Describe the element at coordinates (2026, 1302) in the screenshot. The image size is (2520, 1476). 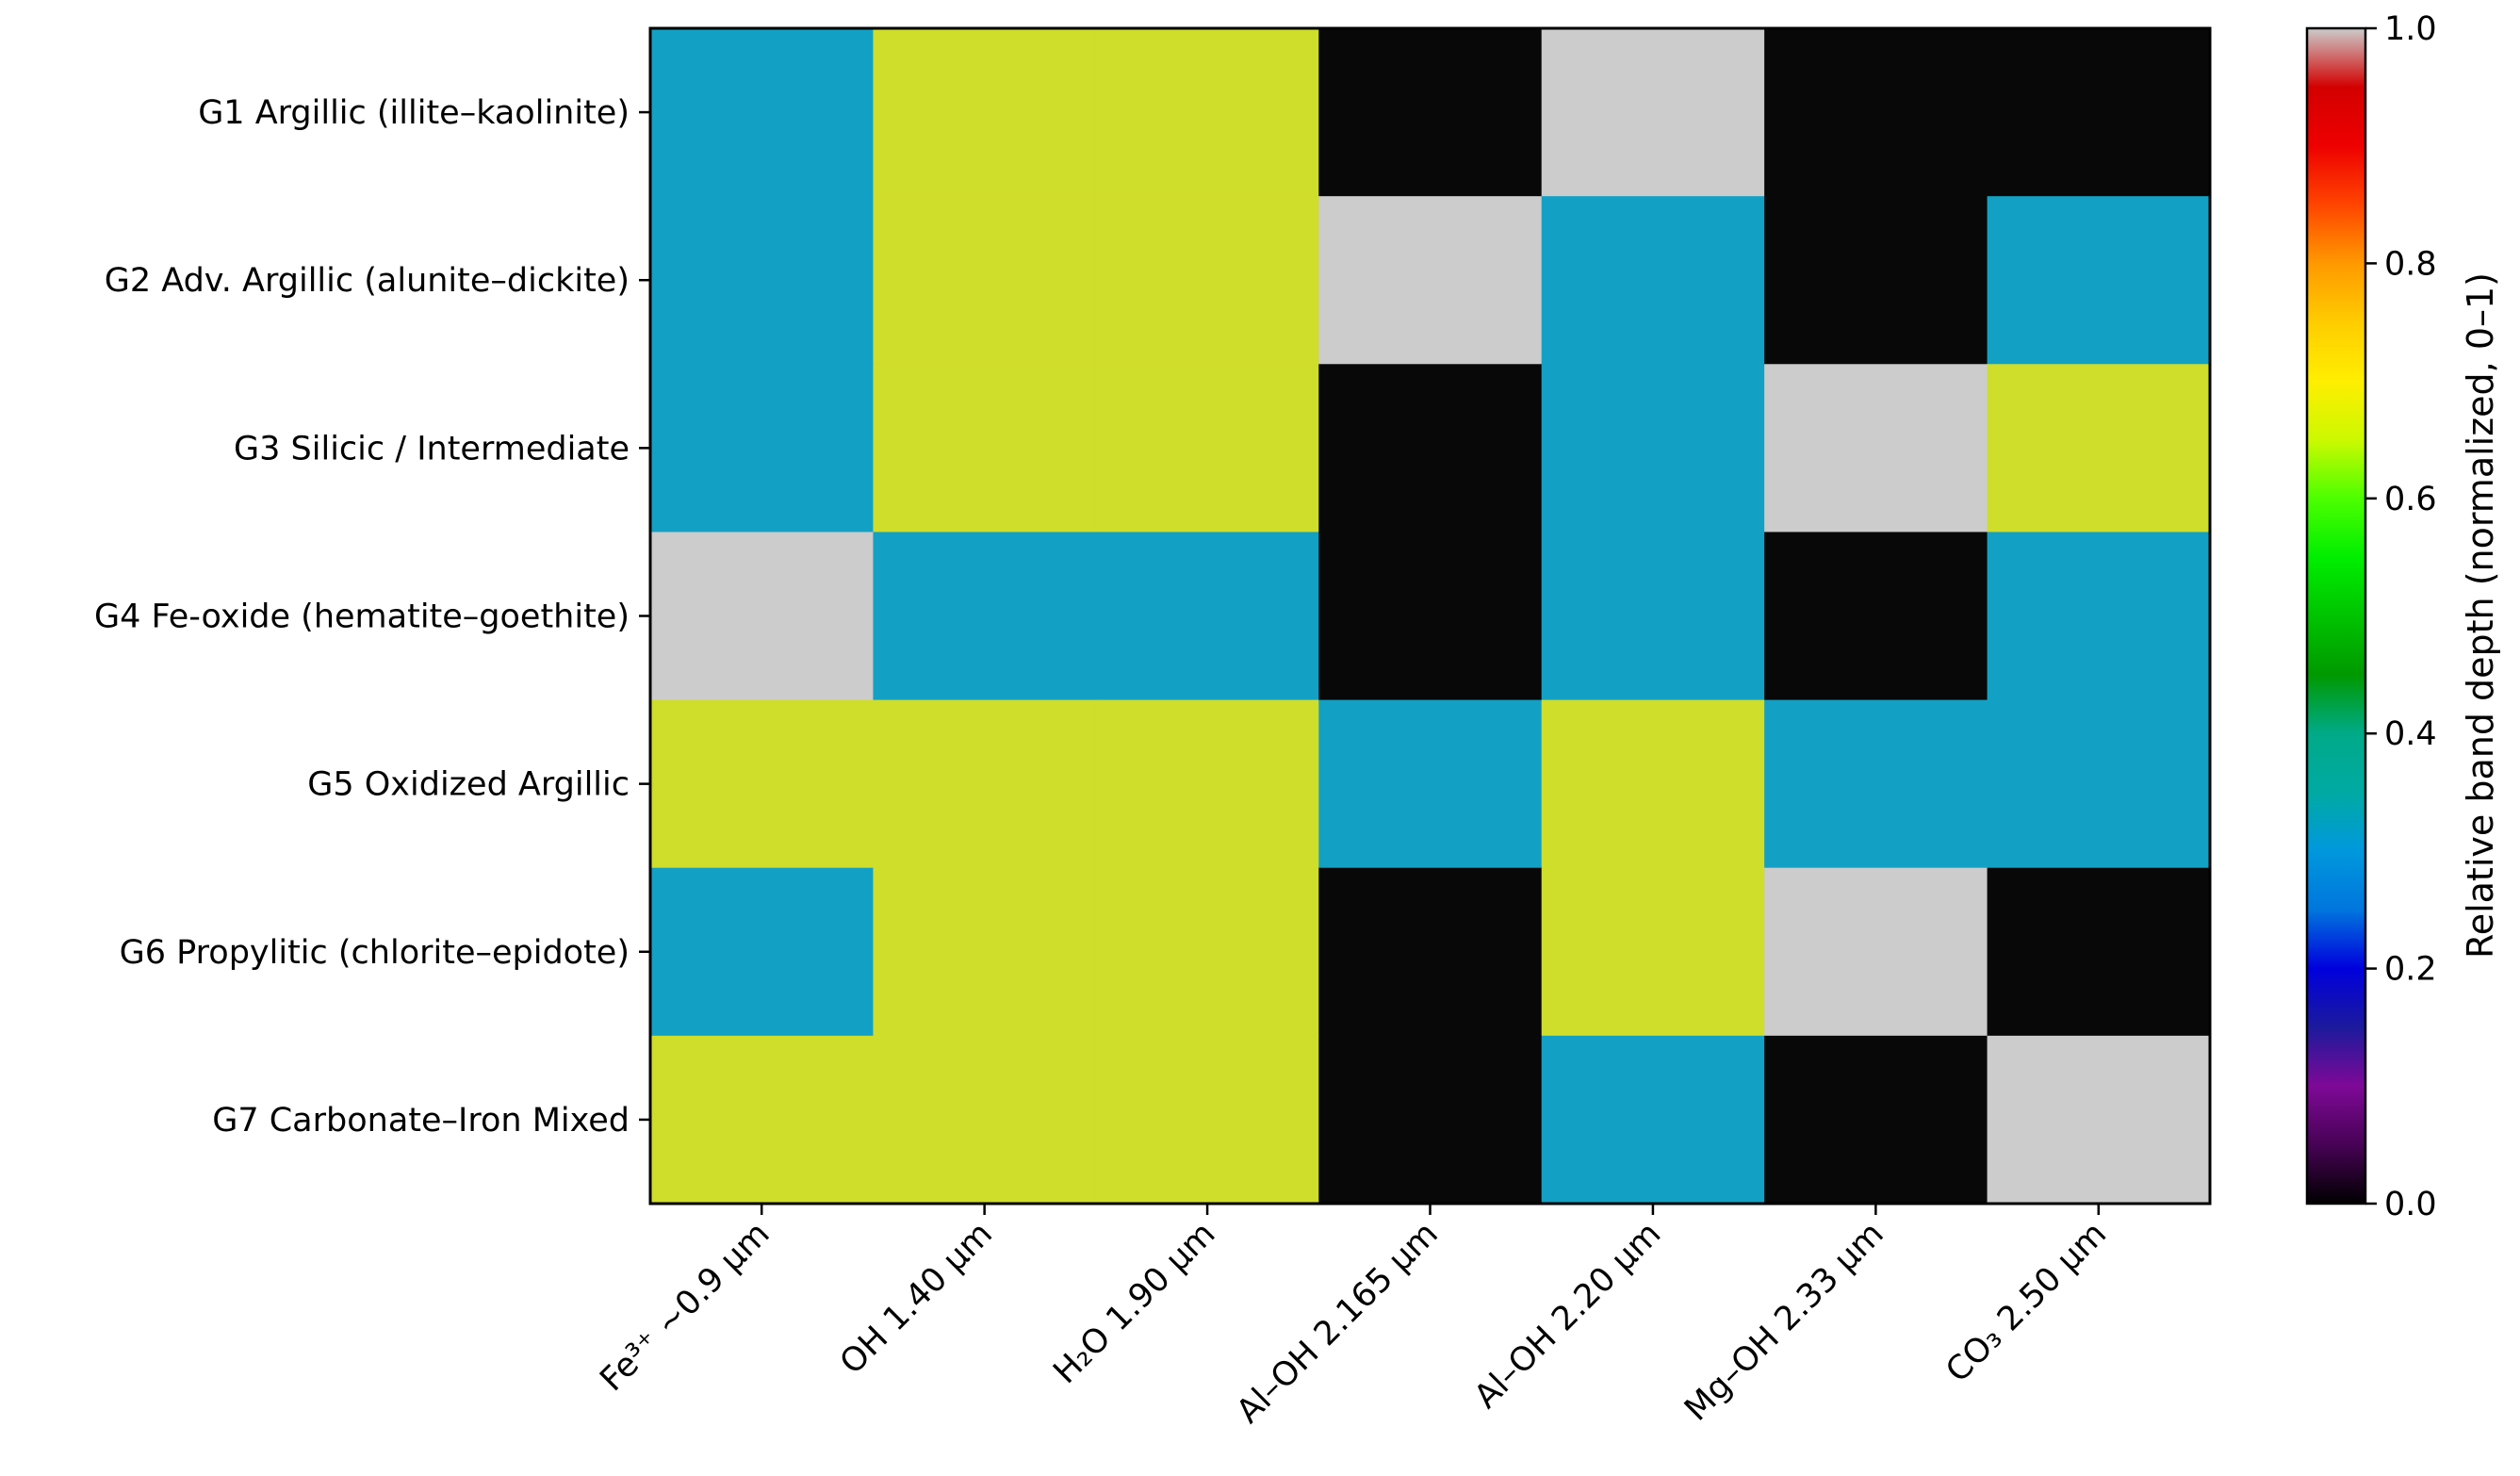
I see `x-tick-label: CO₃ 2.50 µm` at that location.